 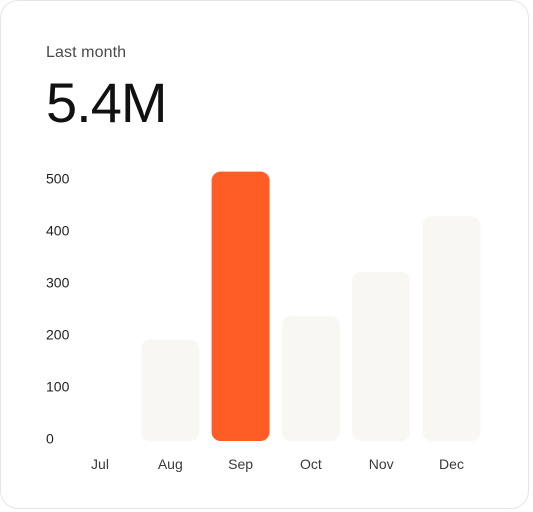 I want to click on x-tick-label: Nov, so click(x=381, y=464).